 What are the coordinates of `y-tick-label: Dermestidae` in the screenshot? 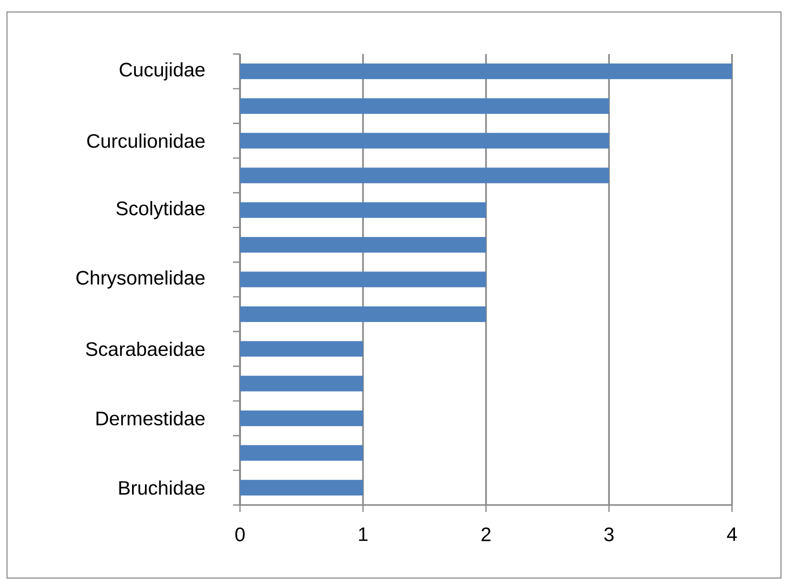 It's located at (150, 418).